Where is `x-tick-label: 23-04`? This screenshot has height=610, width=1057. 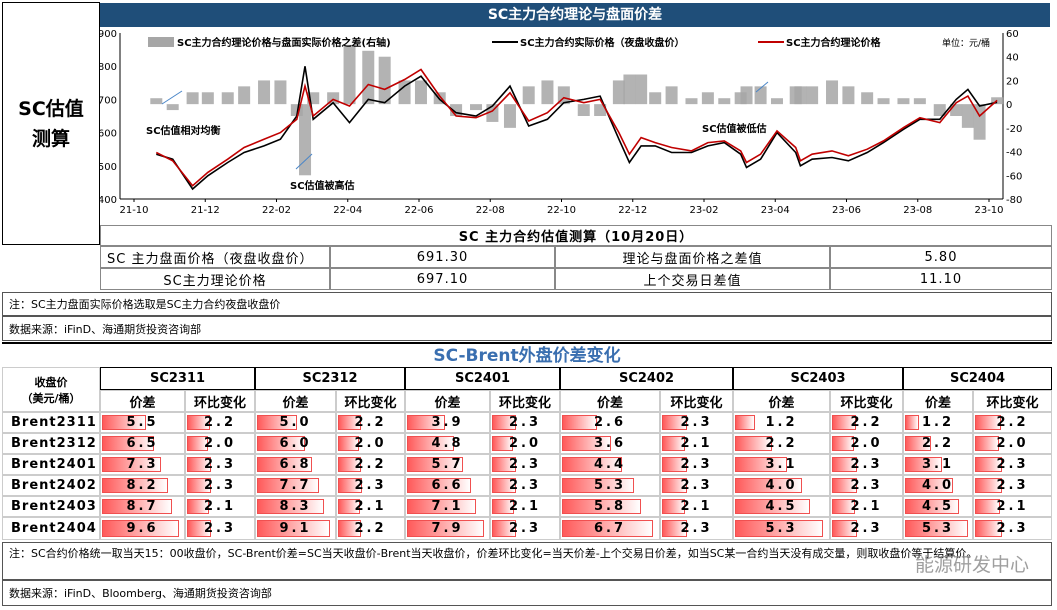
x-tick-label: 23-04 is located at coordinates (775, 210).